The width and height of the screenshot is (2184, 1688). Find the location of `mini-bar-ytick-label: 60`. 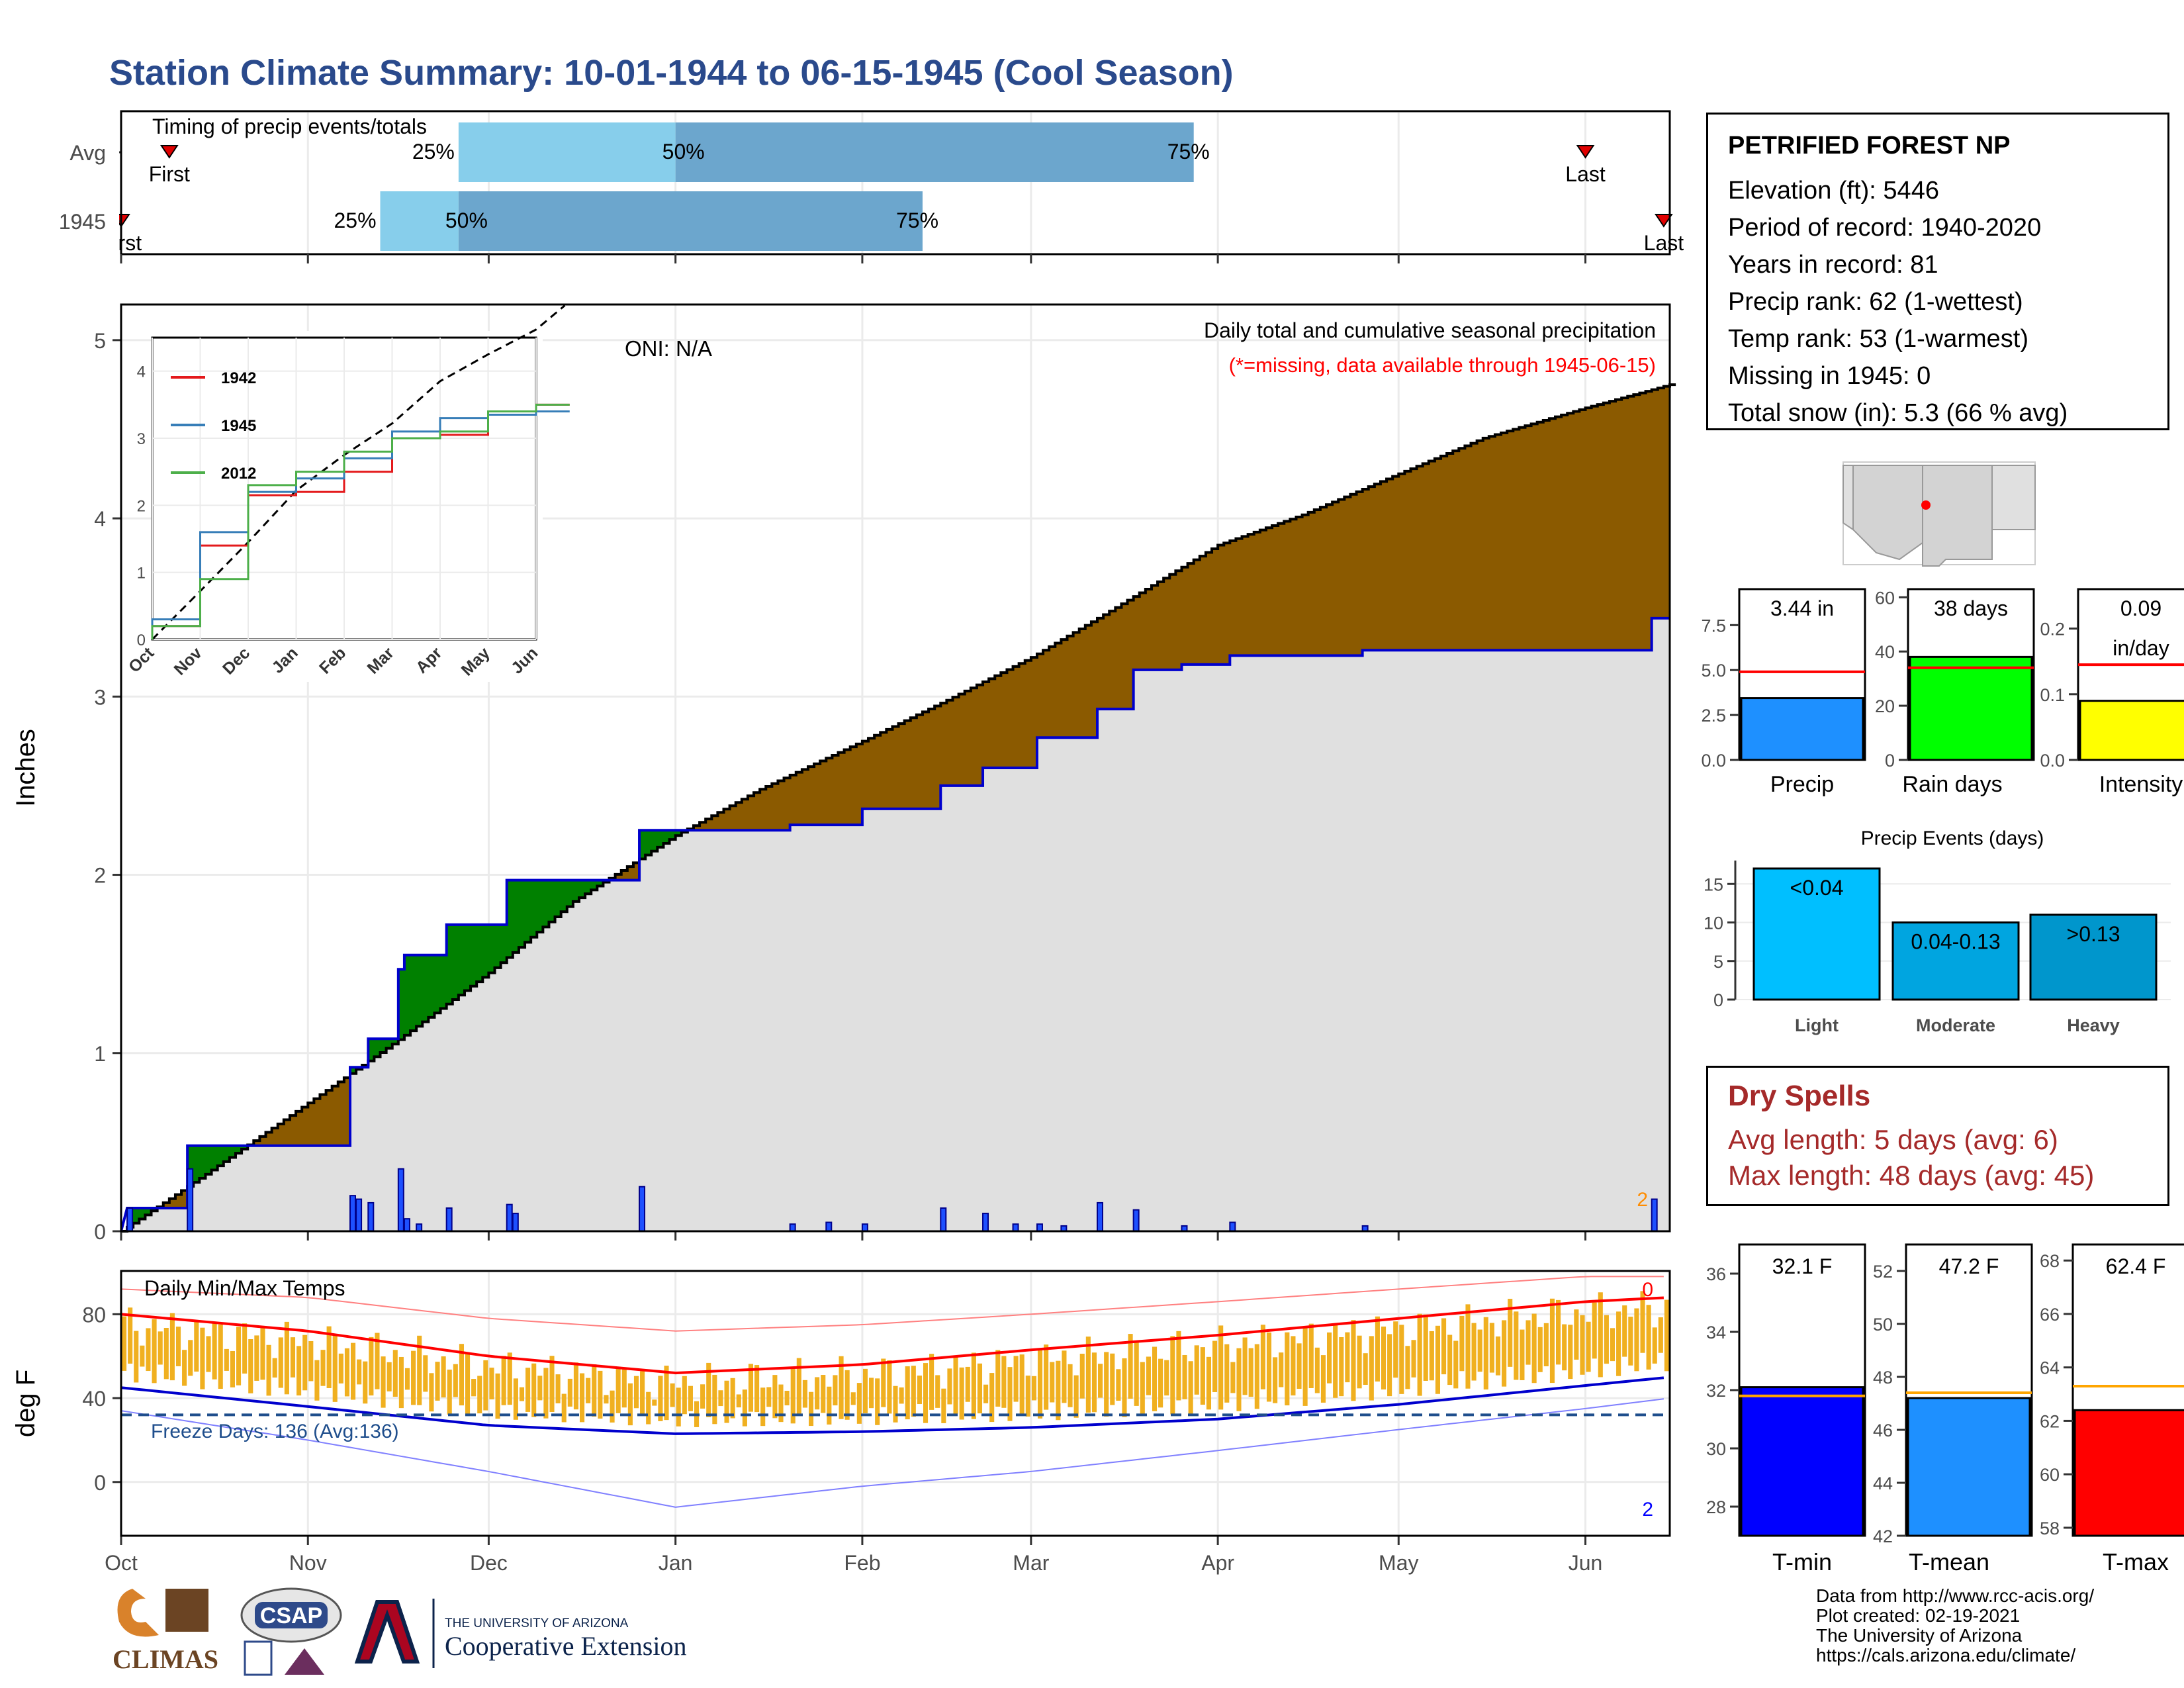

mini-bar-ytick-label: 60 is located at coordinates (1885, 598).